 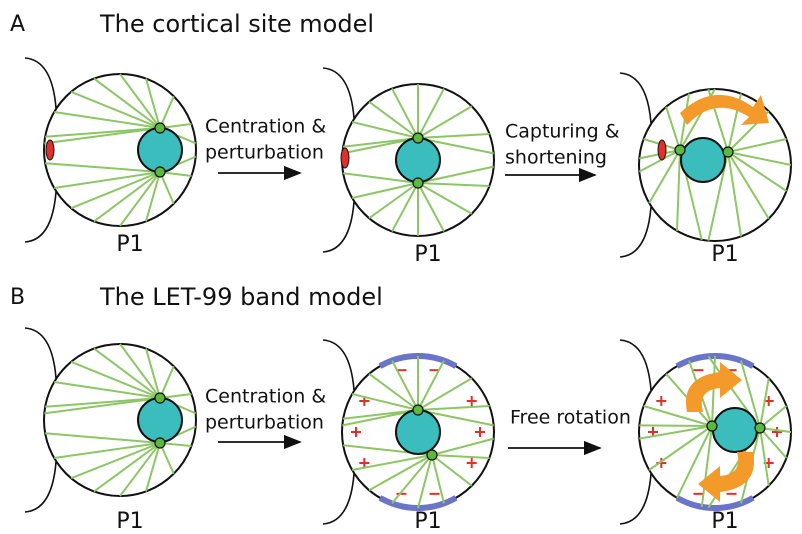 What do you see at coordinates (17, 24) in the screenshot?
I see `panel-letter: A` at bounding box center [17, 24].